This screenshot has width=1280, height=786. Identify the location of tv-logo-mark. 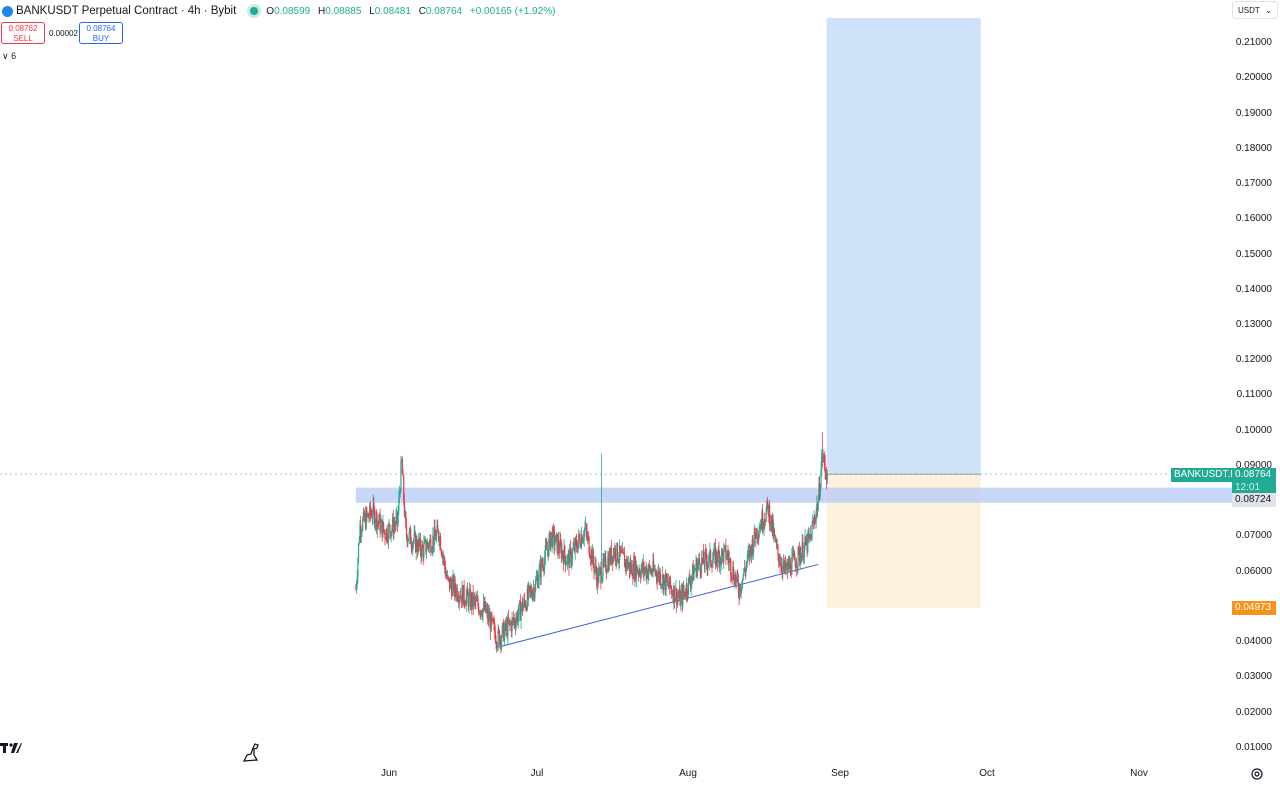
(11, 748).